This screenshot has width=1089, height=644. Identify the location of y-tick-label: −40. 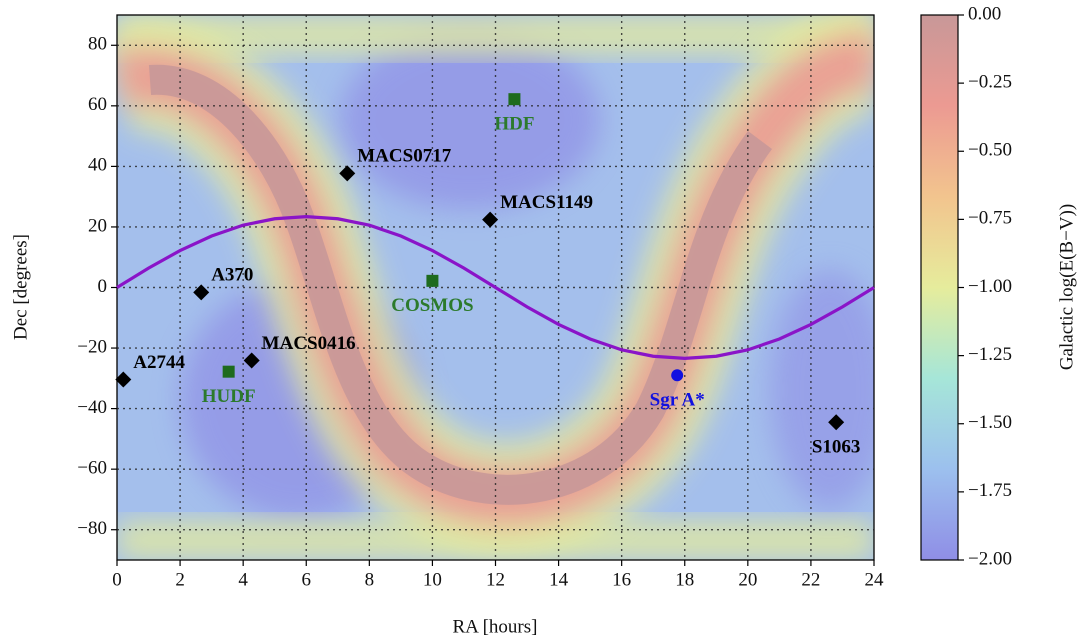
(92, 407).